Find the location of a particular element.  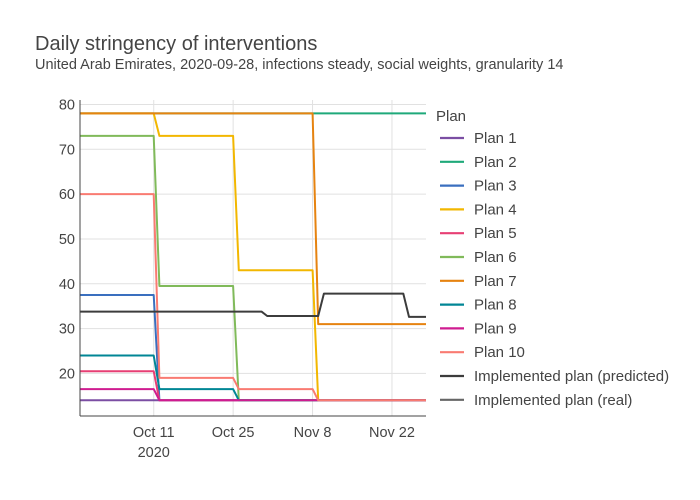

legend-item: Plan 3 is located at coordinates (478, 186).